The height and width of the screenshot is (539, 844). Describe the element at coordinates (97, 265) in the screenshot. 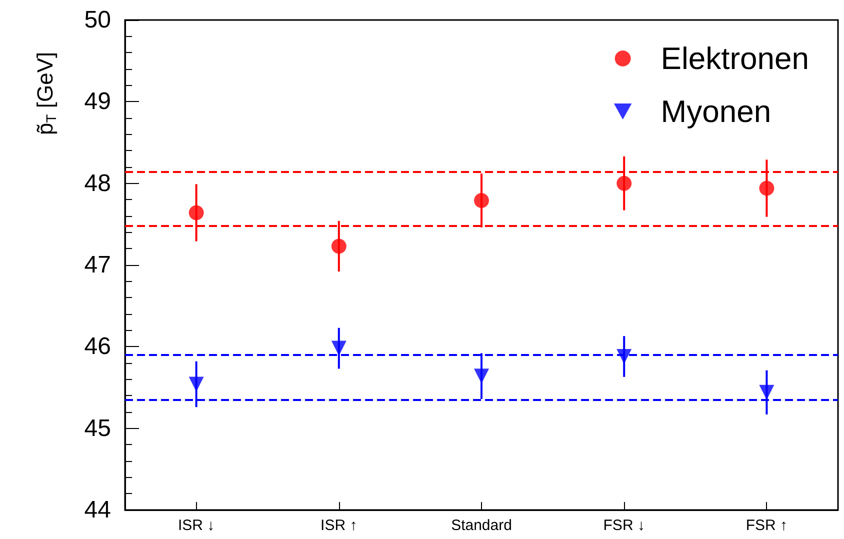

I see `y-tick-label: 47` at that location.